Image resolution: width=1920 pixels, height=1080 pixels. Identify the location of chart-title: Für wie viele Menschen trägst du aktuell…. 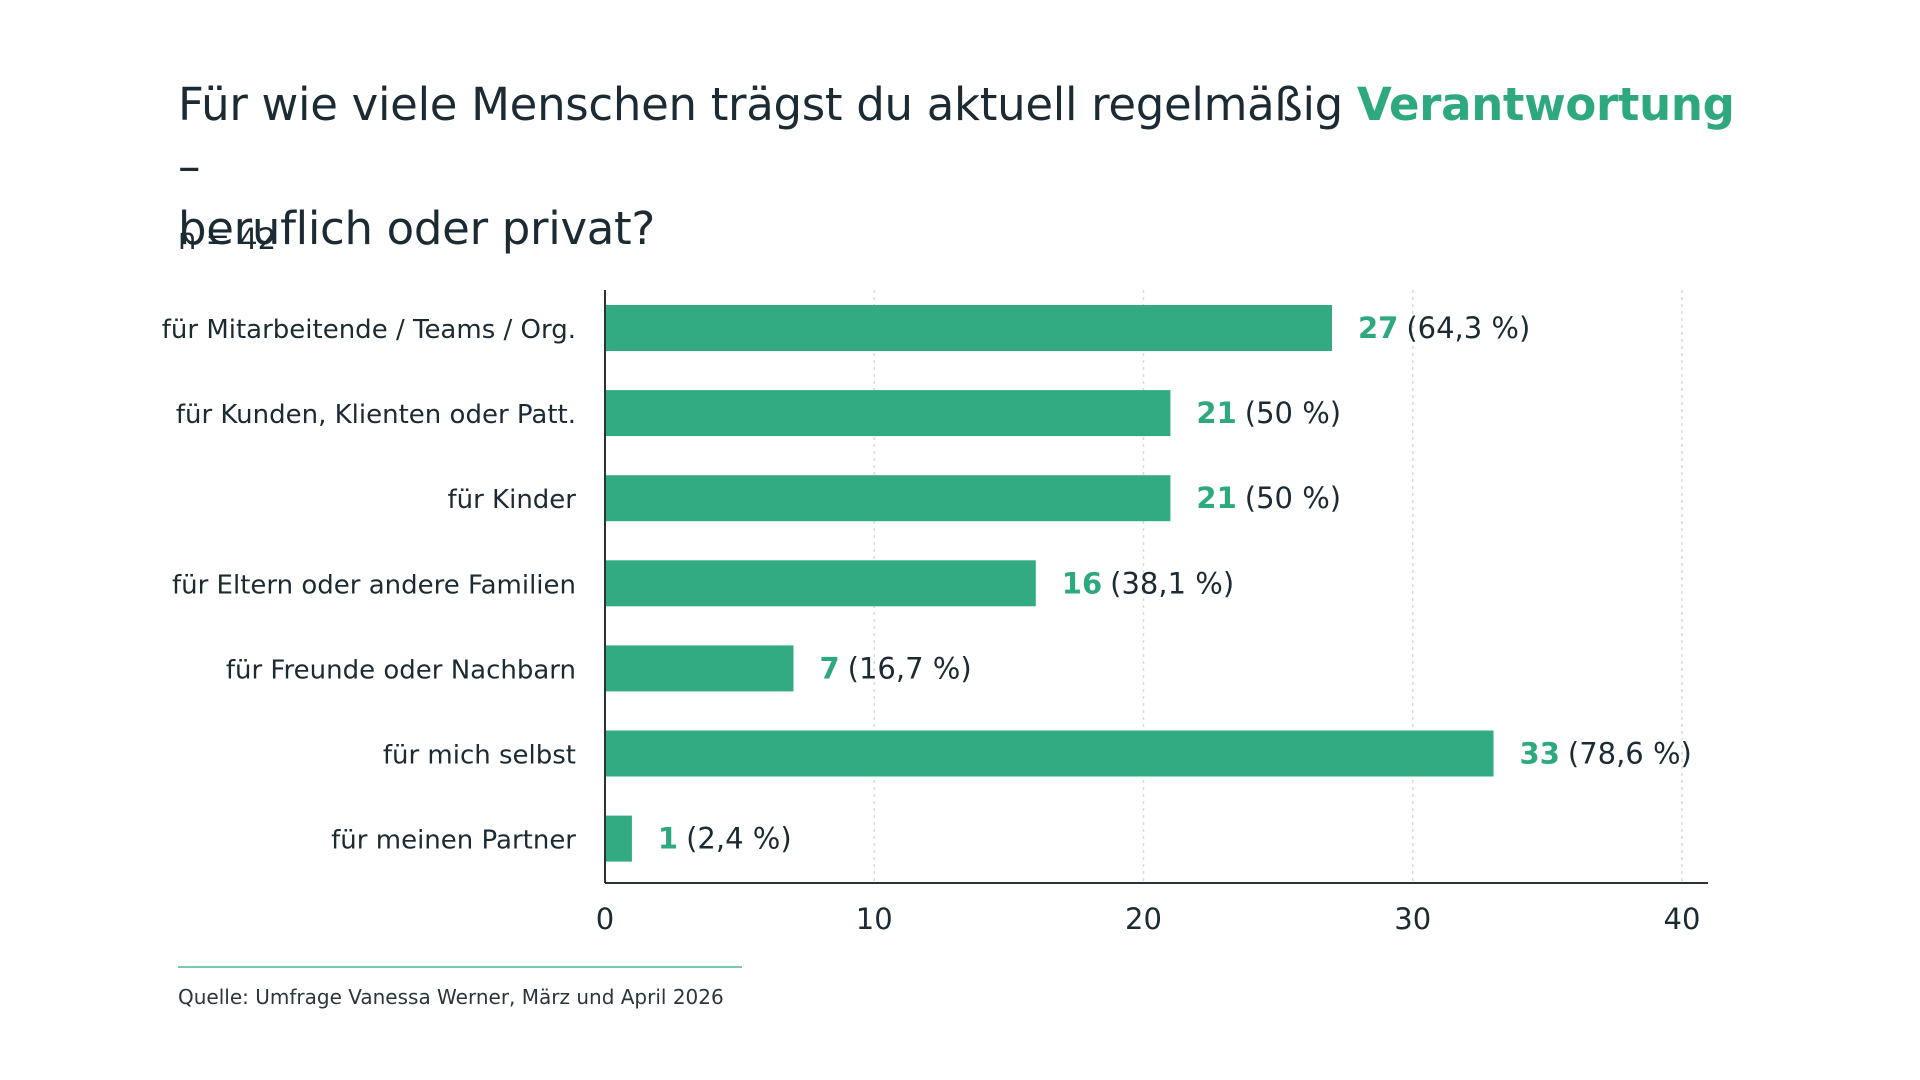
(958, 167).